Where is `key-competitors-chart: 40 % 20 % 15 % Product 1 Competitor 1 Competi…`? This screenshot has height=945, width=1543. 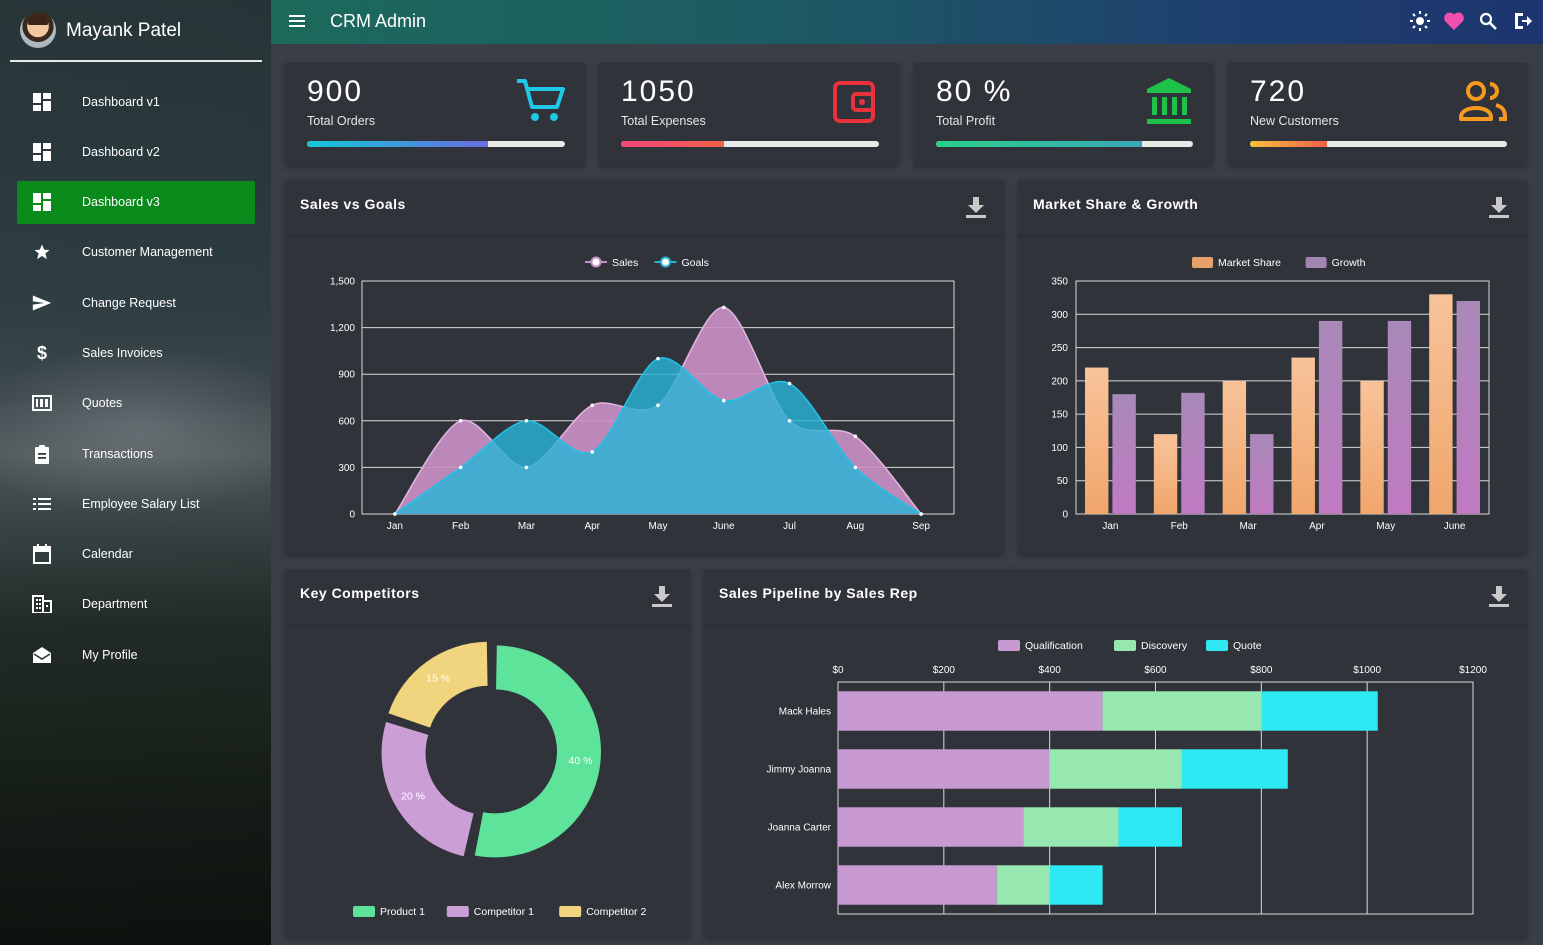
key-competitors-chart: 40 % 20 % 15 % Product 1 Competitor 1 Competi… is located at coordinates (499, 779).